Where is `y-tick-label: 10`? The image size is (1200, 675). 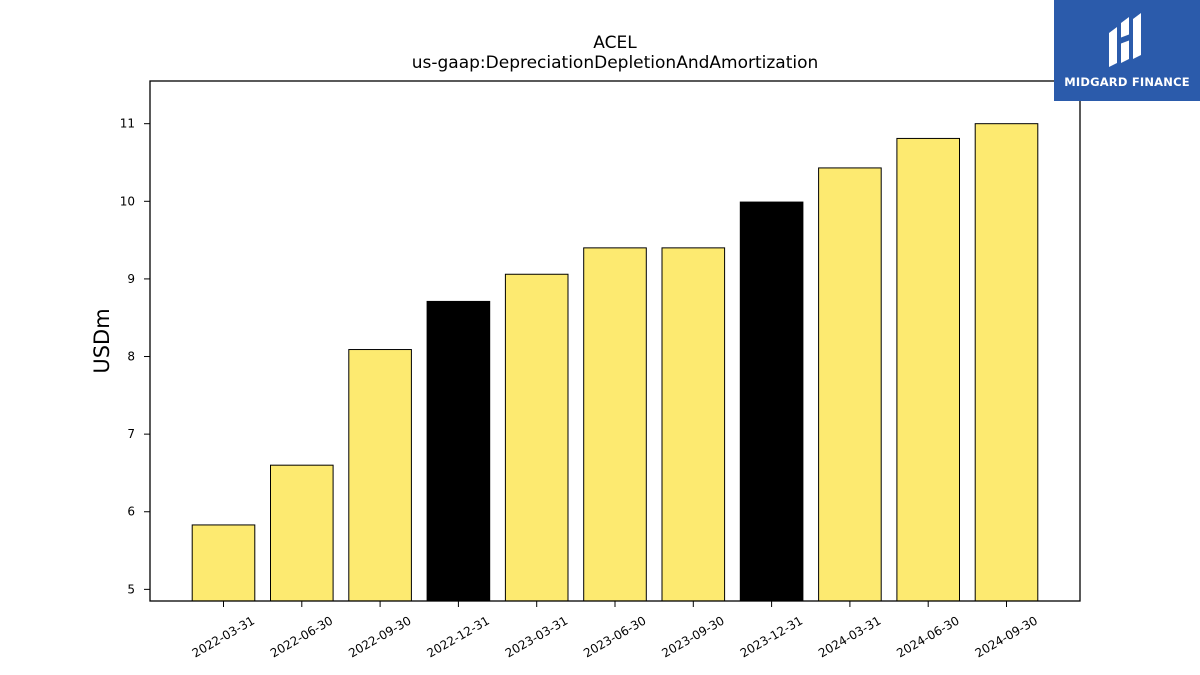 y-tick-label: 10 is located at coordinates (127, 201).